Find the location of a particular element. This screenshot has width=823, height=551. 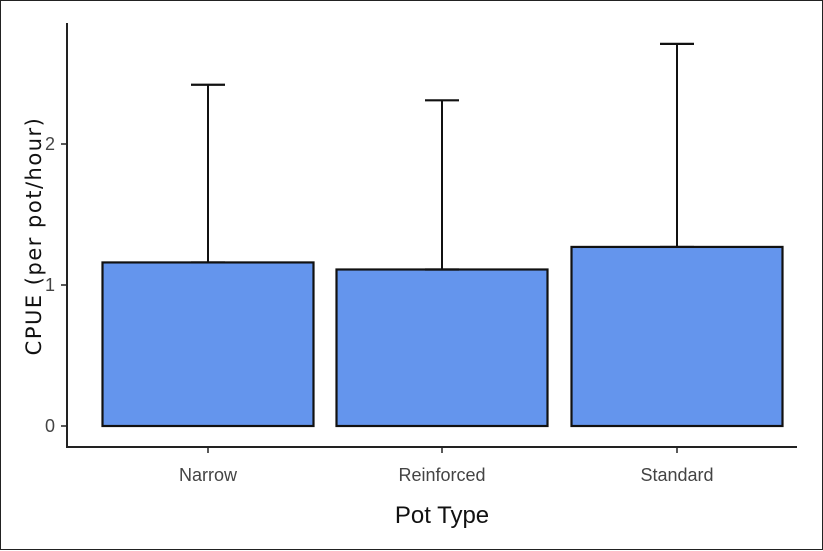

y-tick-label: 0 is located at coordinates (50, 426).